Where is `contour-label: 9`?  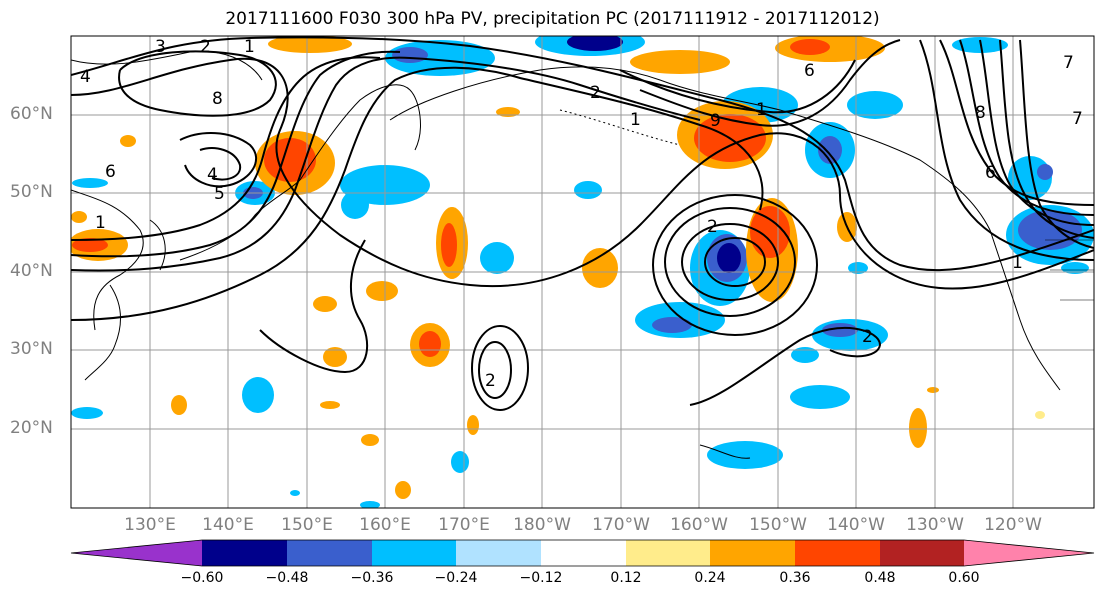 contour-label: 9 is located at coordinates (715, 121).